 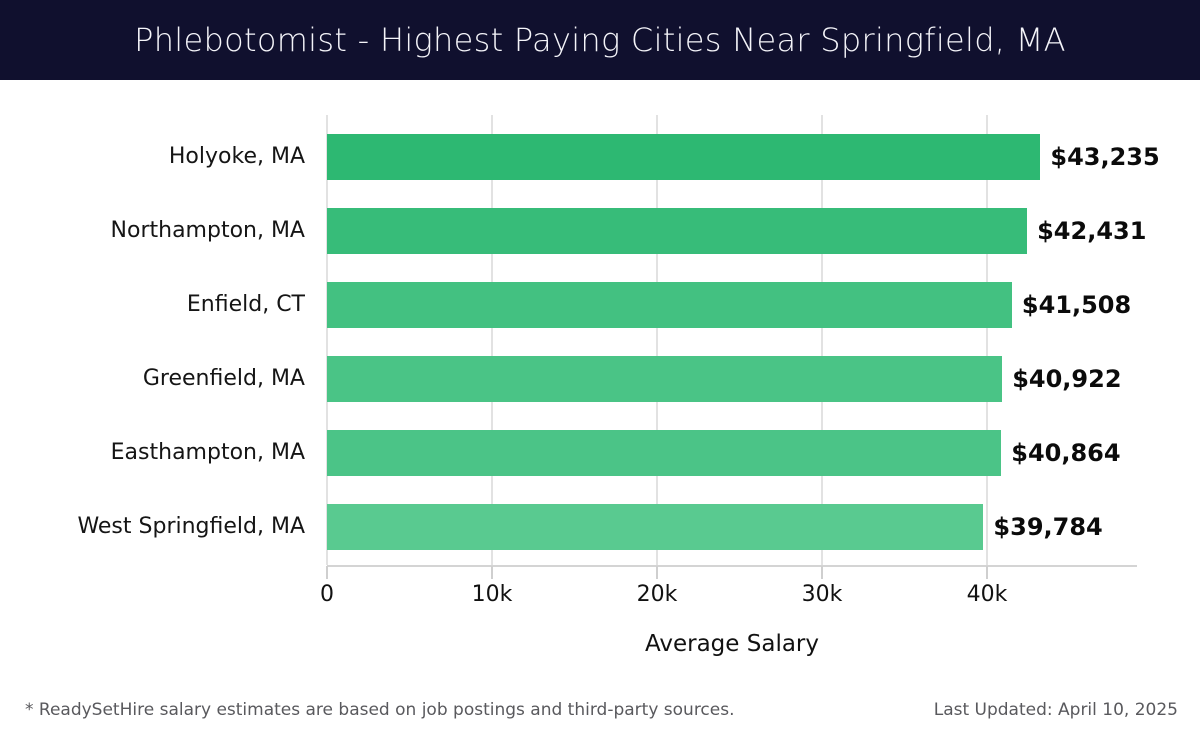 What do you see at coordinates (236, 156) in the screenshot?
I see `category-label: Holyoke, MA` at bounding box center [236, 156].